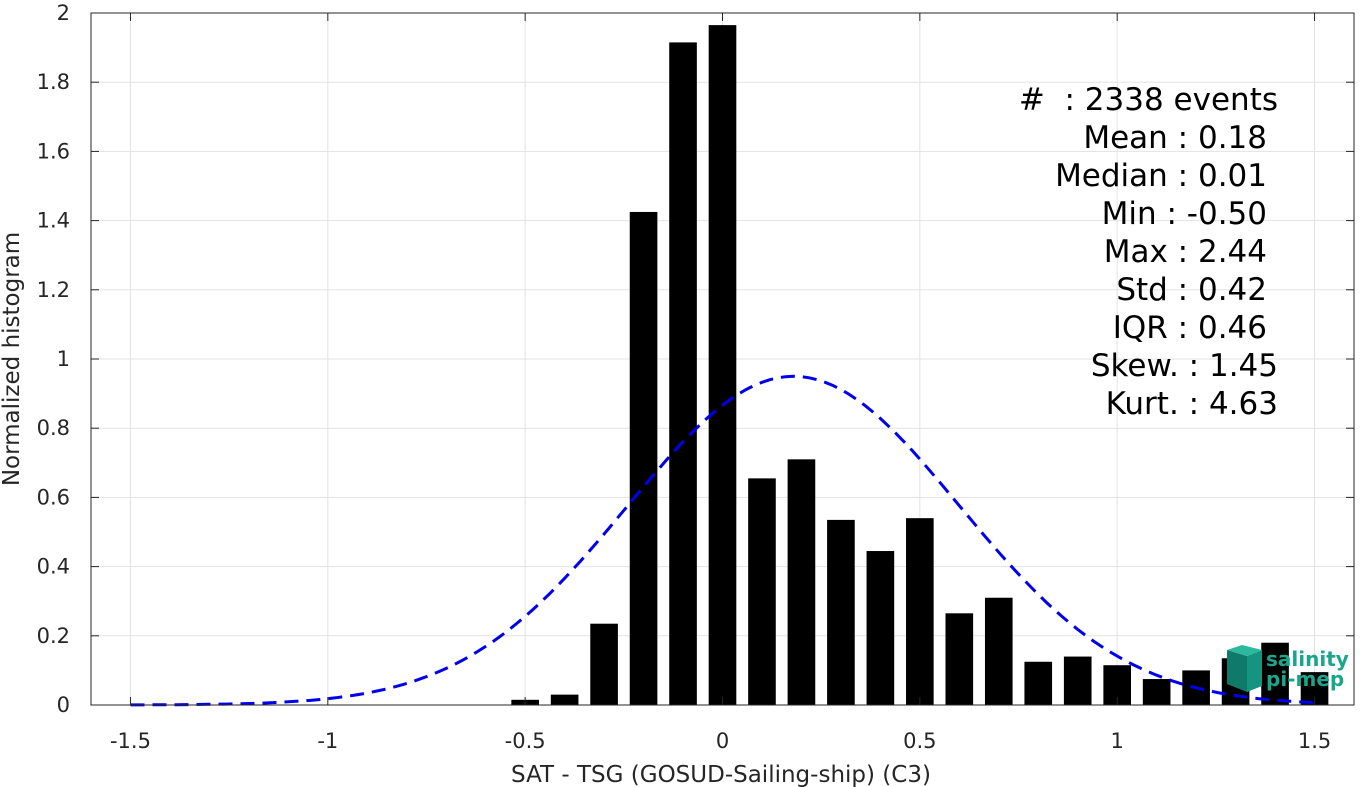  What do you see at coordinates (1244, 668) in the screenshot?
I see `cube-logo-icon` at bounding box center [1244, 668].